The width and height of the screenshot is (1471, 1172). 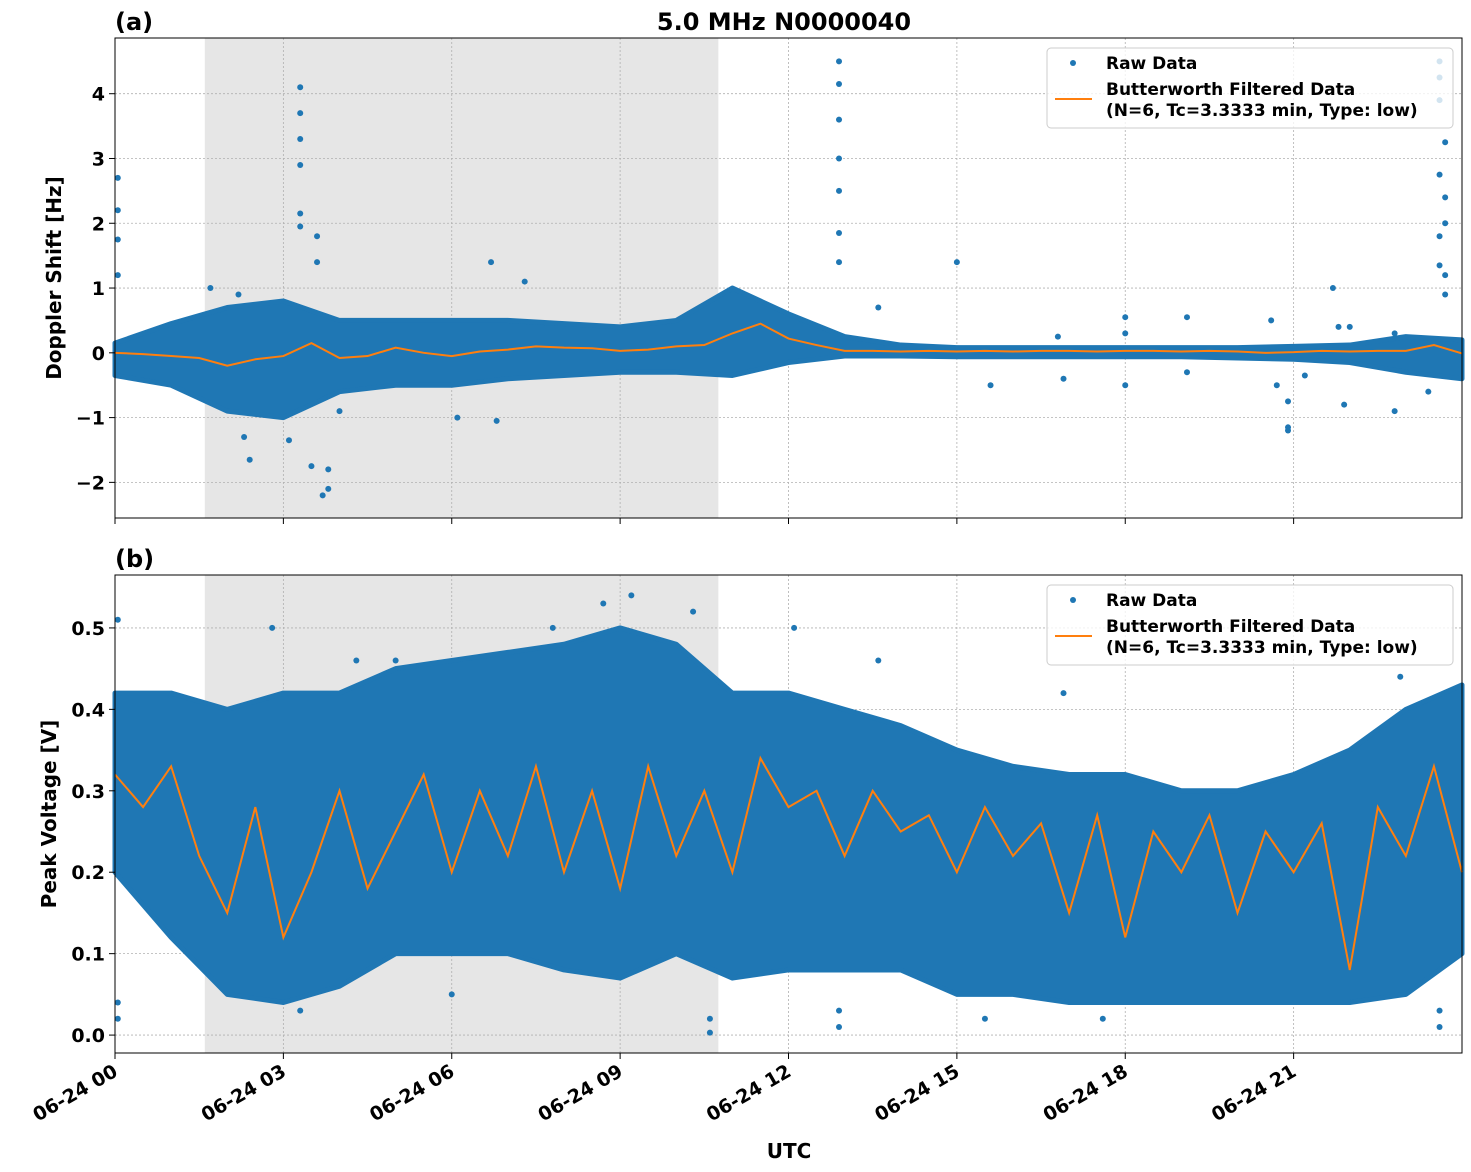 I want to click on panel-a-label: (a), so click(x=134, y=22).